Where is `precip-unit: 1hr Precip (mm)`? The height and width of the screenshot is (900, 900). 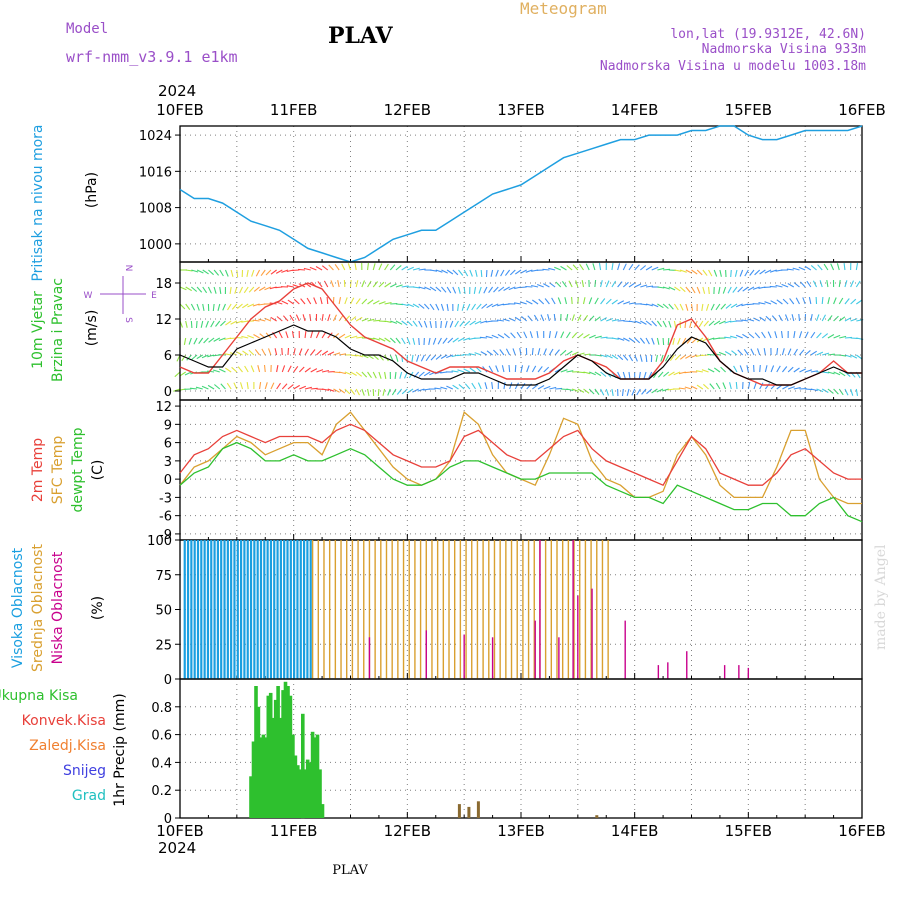 precip-unit: 1hr Precip (mm) is located at coordinates (120, 749).